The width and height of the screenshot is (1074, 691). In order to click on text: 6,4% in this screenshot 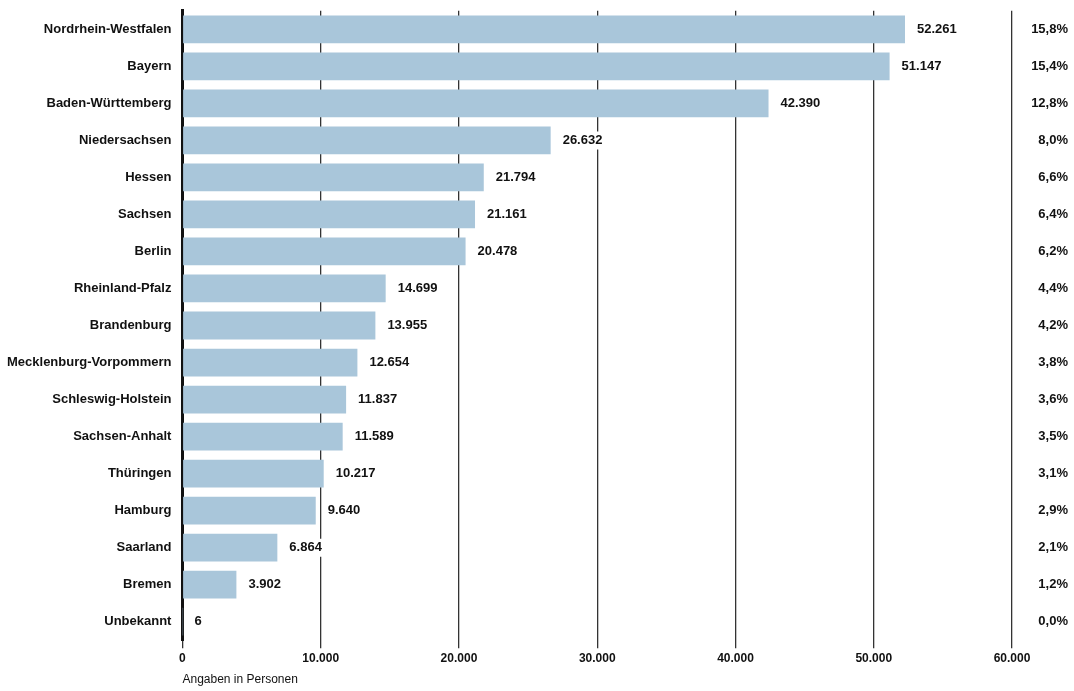, I will do `click(1053, 214)`.